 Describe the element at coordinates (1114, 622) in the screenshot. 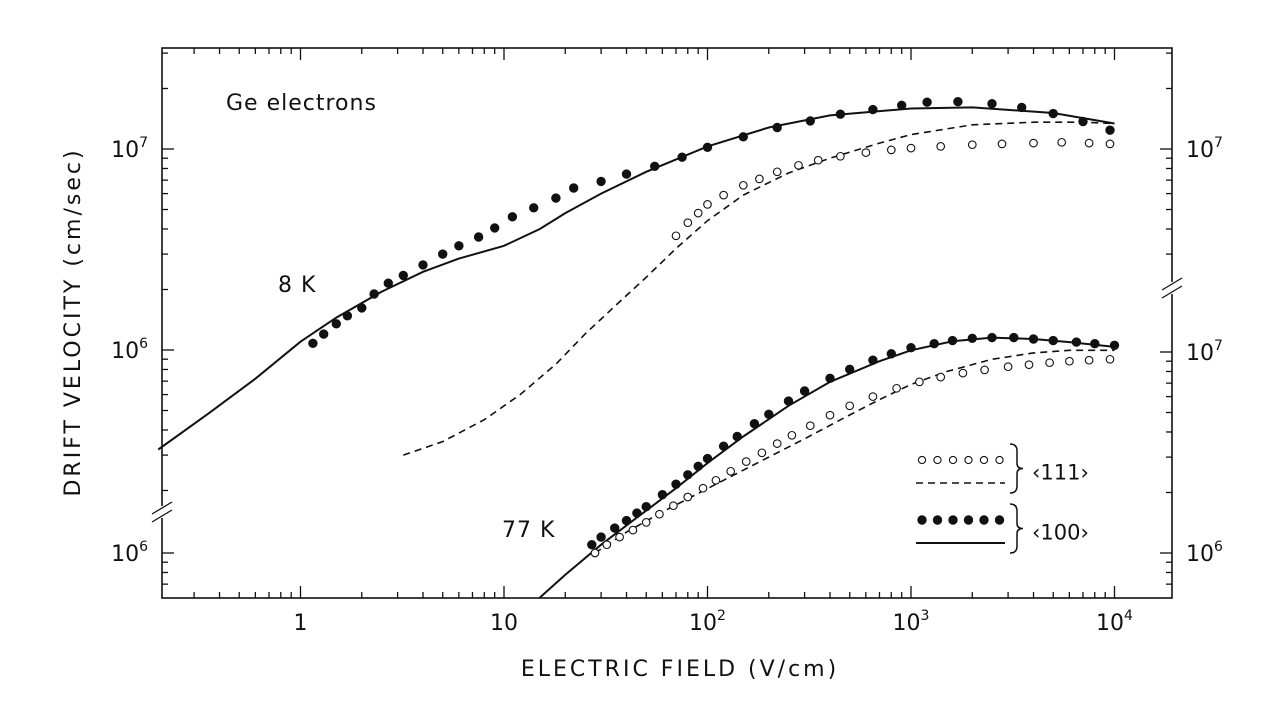

I see `x-tick-label: 104` at that location.